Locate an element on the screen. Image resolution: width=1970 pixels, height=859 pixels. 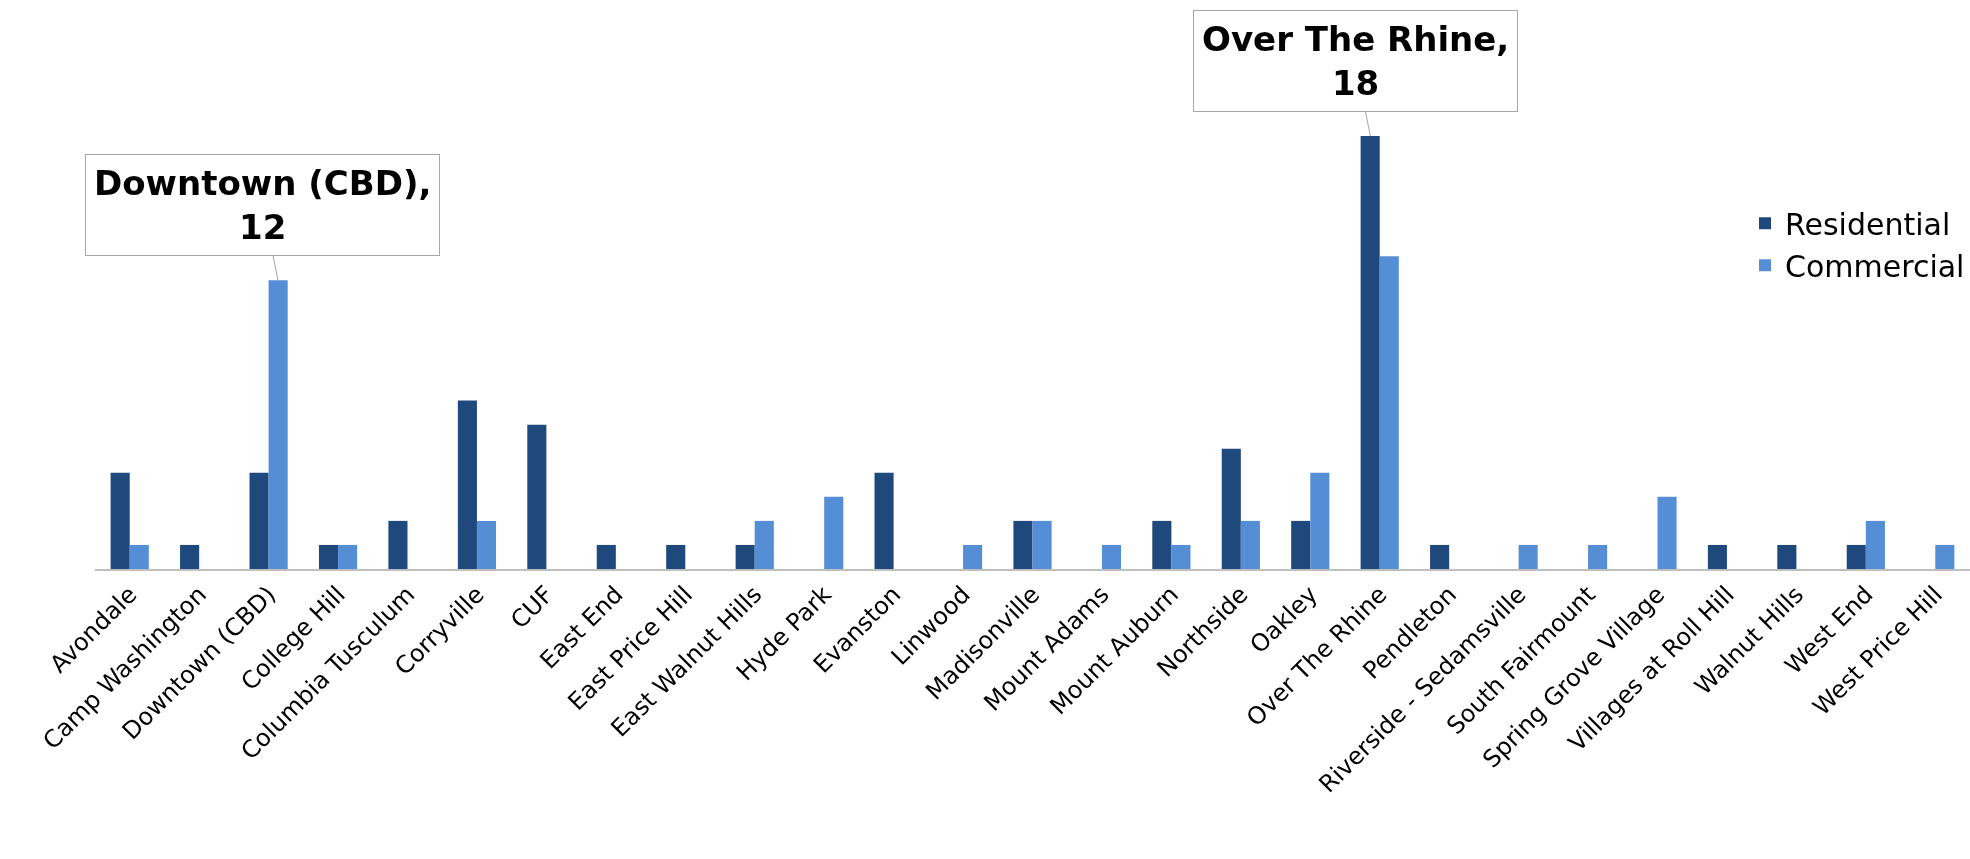
data-label: Downtown (CBD), 12 is located at coordinates (263, 205).